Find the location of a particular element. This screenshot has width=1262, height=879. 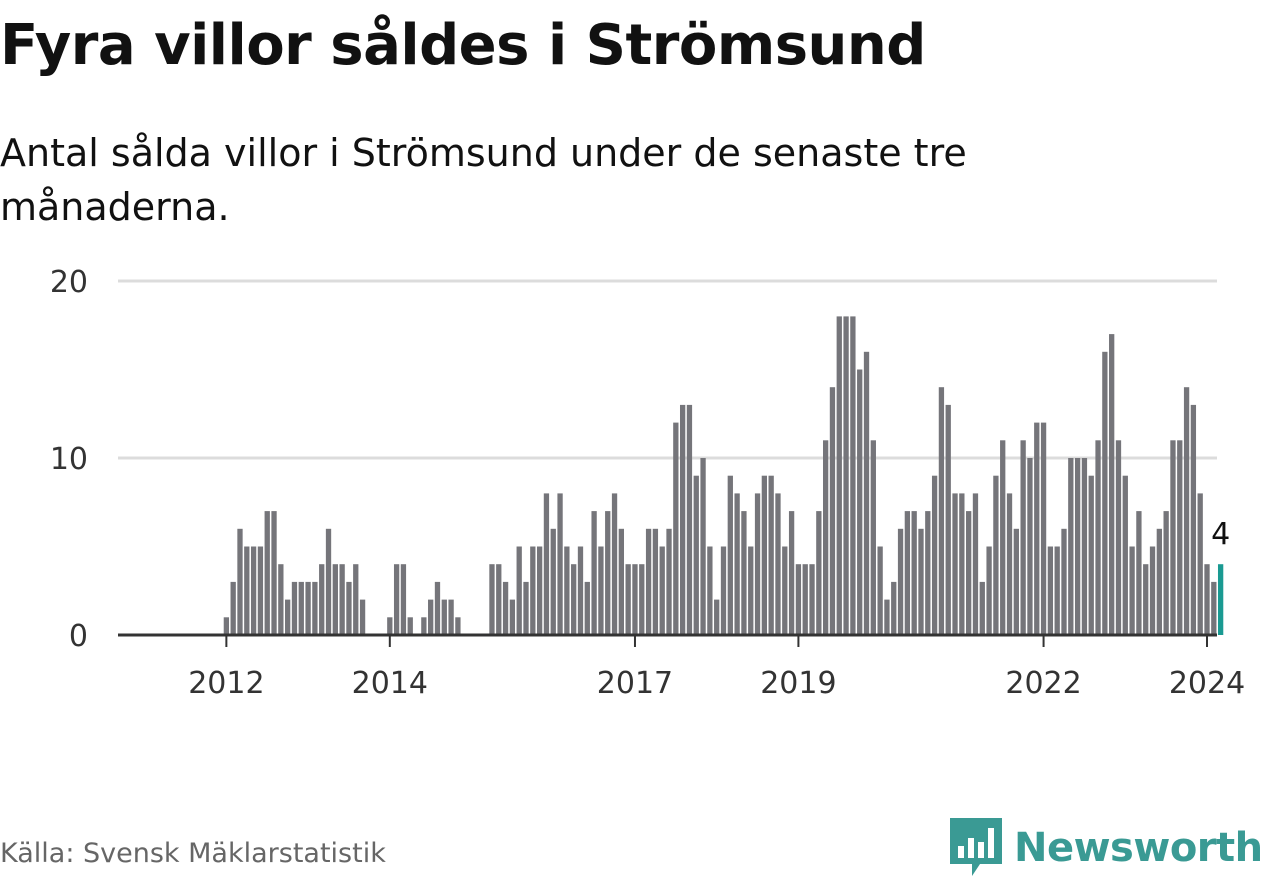

x-tick-label: 2022 is located at coordinates (1043, 683).